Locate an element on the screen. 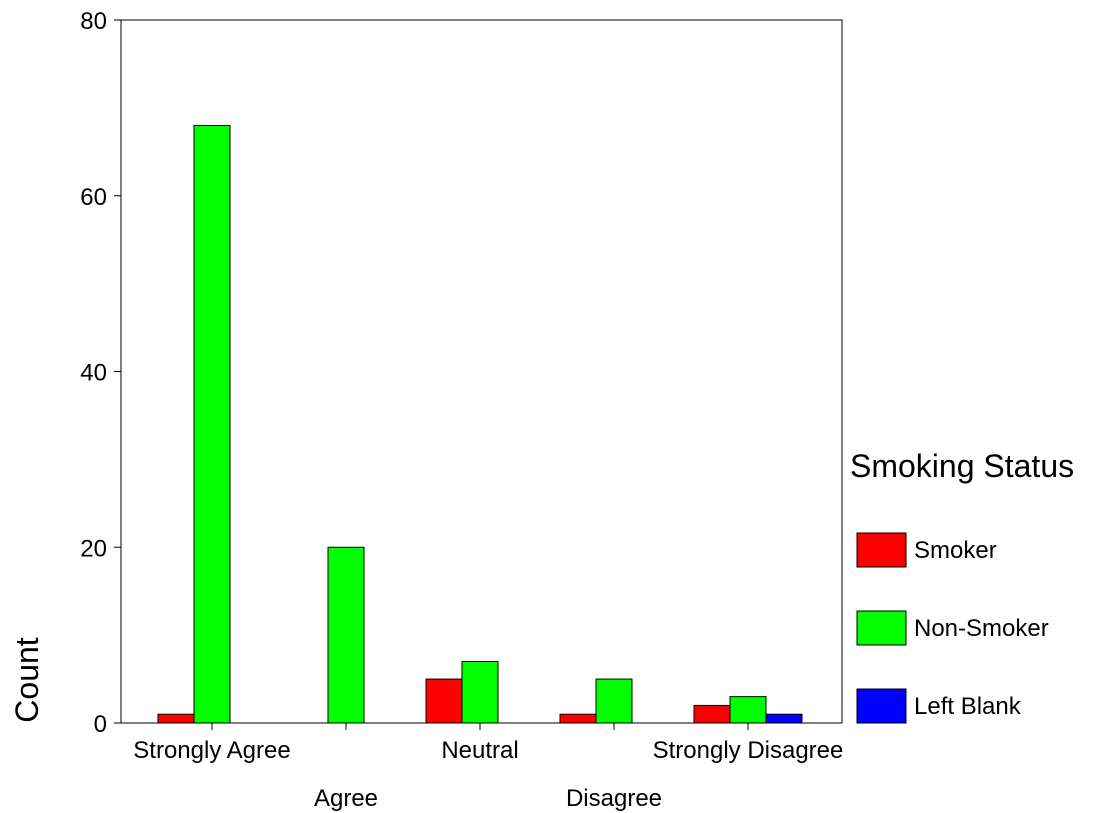 The height and width of the screenshot is (813, 1112). x-tick-label: Neutral is located at coordinates (479, 750).